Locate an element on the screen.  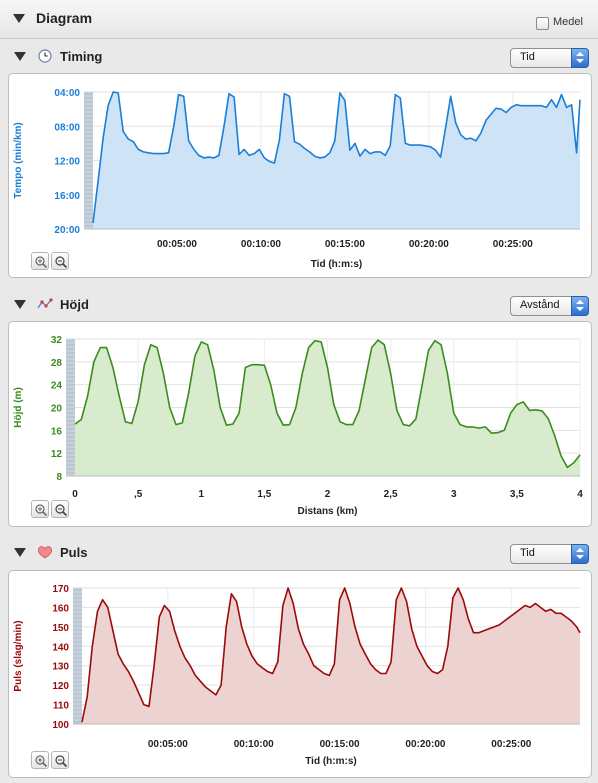
timing-title: Timing is located at coordinates (81, 56).